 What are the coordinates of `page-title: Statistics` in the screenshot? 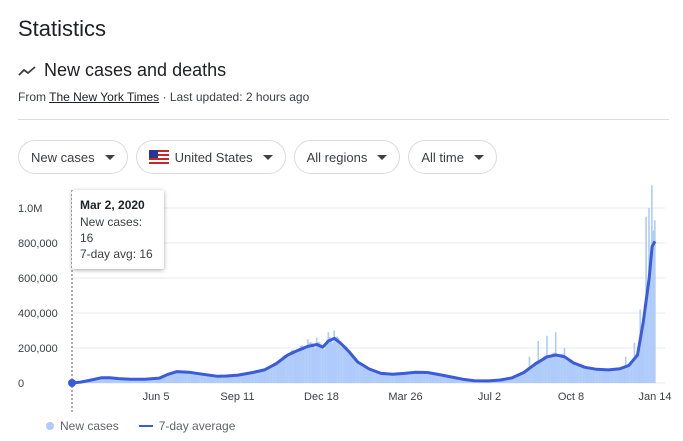 It's located at (62, 28).